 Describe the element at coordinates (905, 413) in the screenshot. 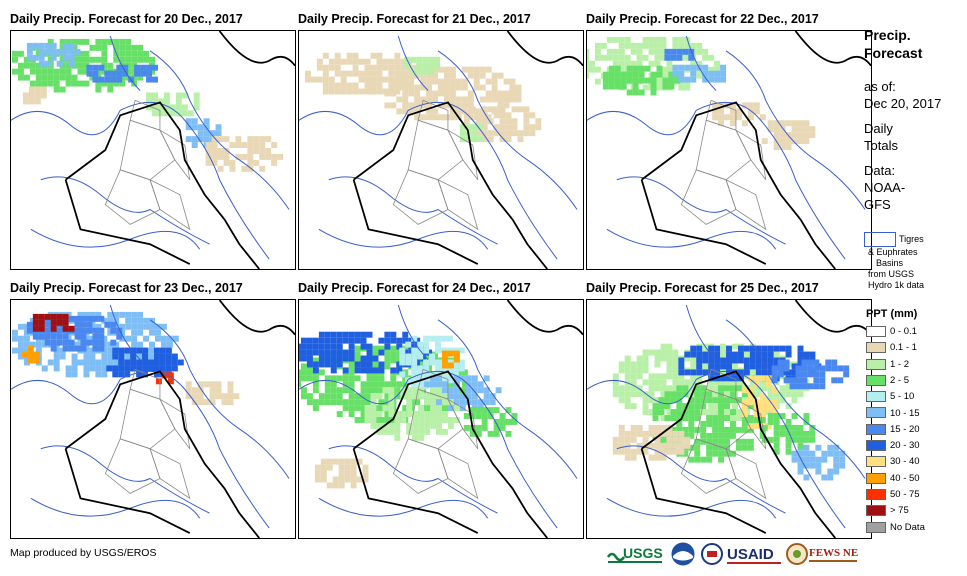

I see `legend-label: 10 - 15` at that location.